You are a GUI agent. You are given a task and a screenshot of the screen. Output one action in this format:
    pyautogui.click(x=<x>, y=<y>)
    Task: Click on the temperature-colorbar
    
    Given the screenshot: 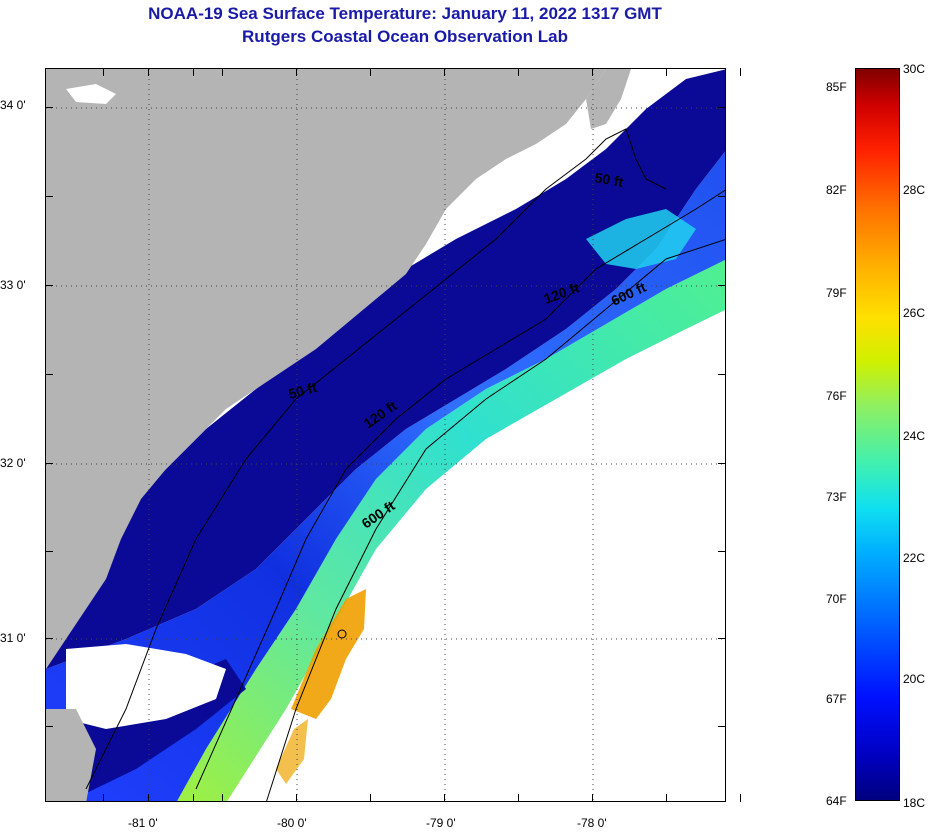 What is the action you would take?
    pyautogui.click(x=877, y=434)
    